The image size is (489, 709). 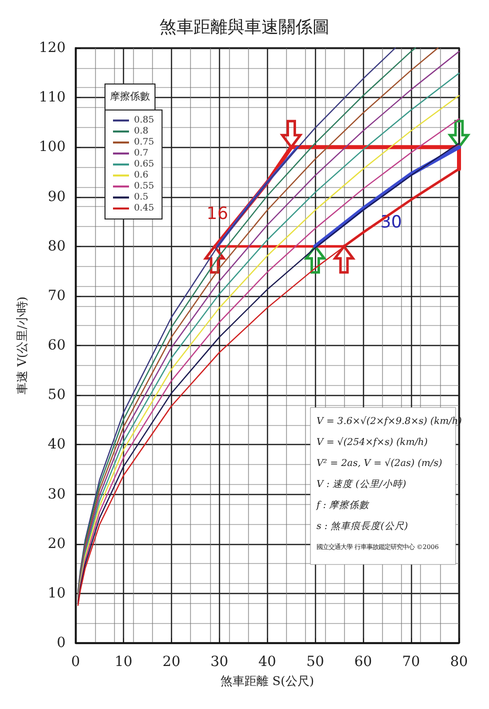 What do you see at coordinates (219, 662) in the screenshot?
I see `x-tick-label: 30` at bounding box center [219, 662].